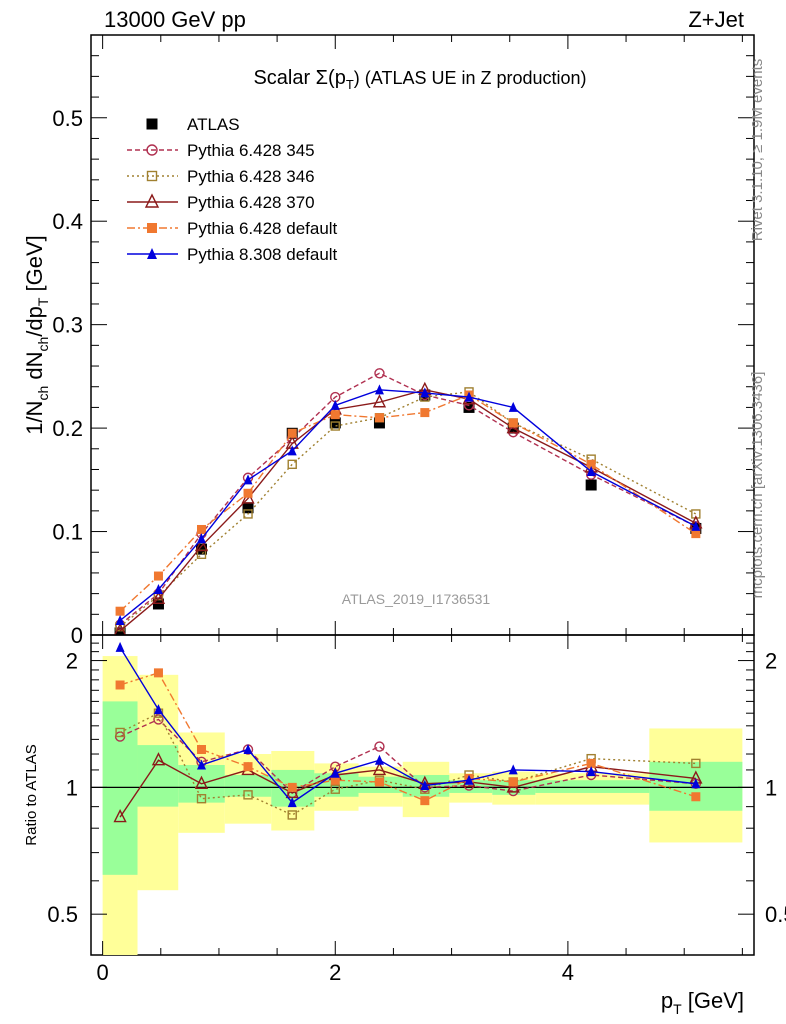 Image resolution: width=786 pixels, height=1024 pixels. What do you see at coordinates (67, 428) in the screenshot?
I see `y-tick-label: 0.2` at bounding box center [67, 428].